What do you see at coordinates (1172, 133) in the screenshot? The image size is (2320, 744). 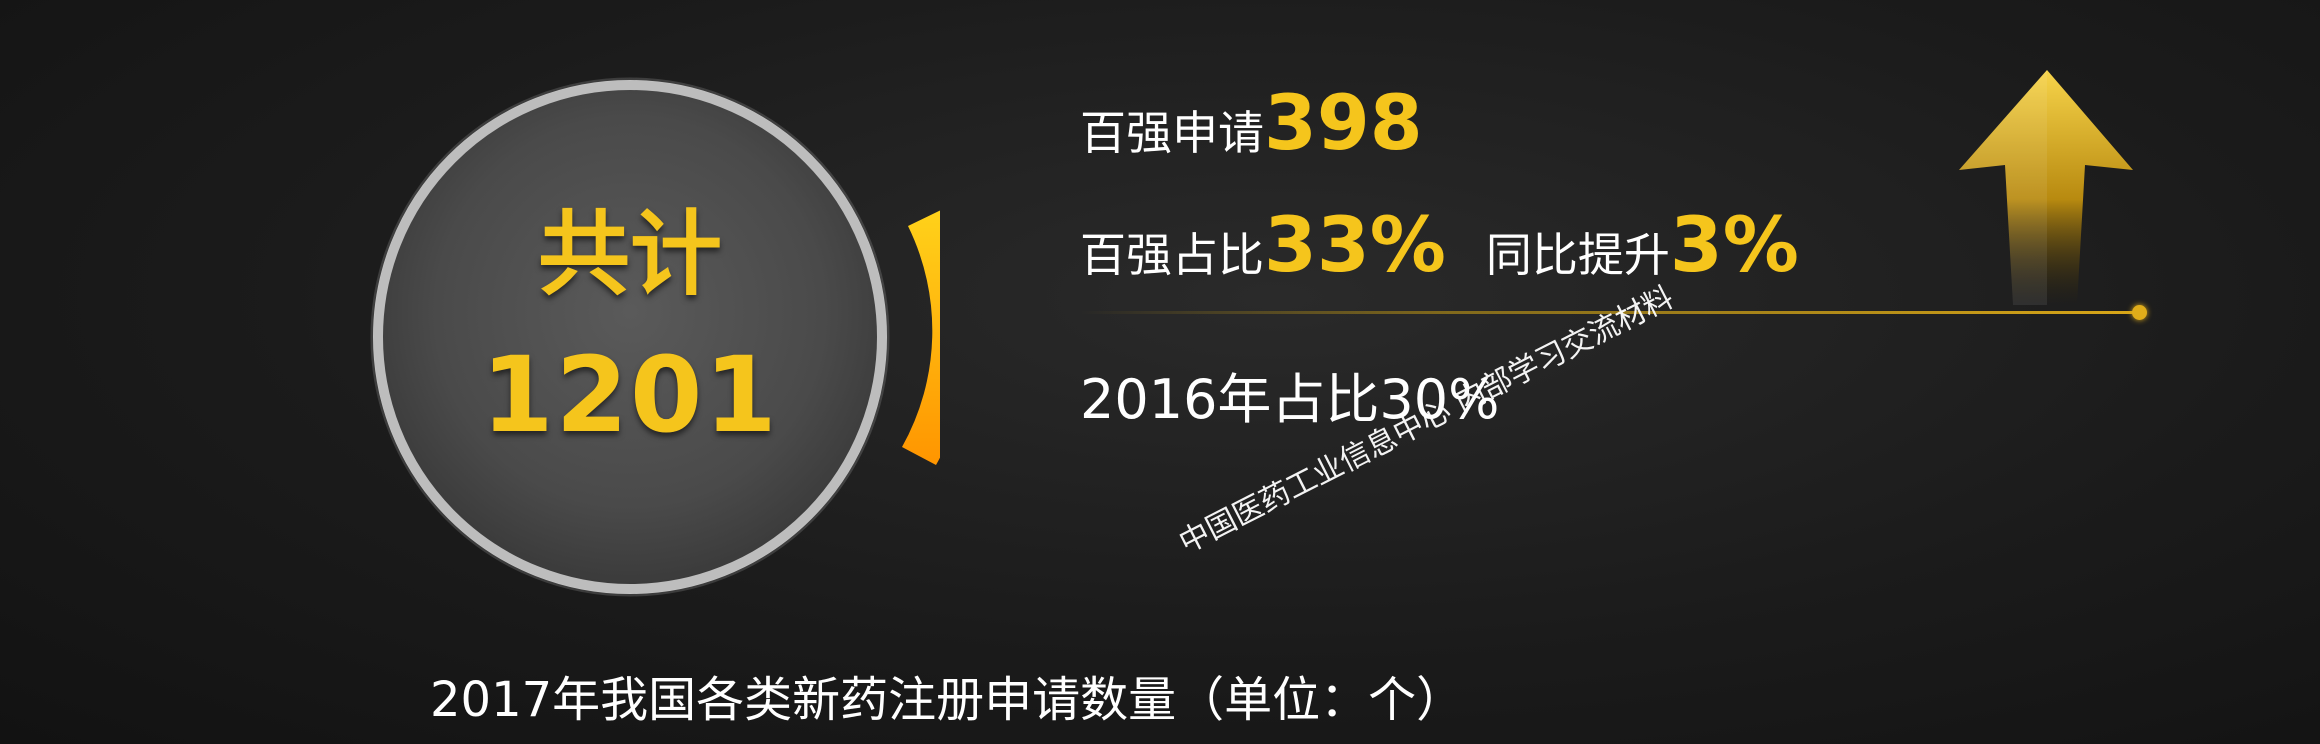 I see `applications-label: 百强申请` at bounding box center [1172, 133].